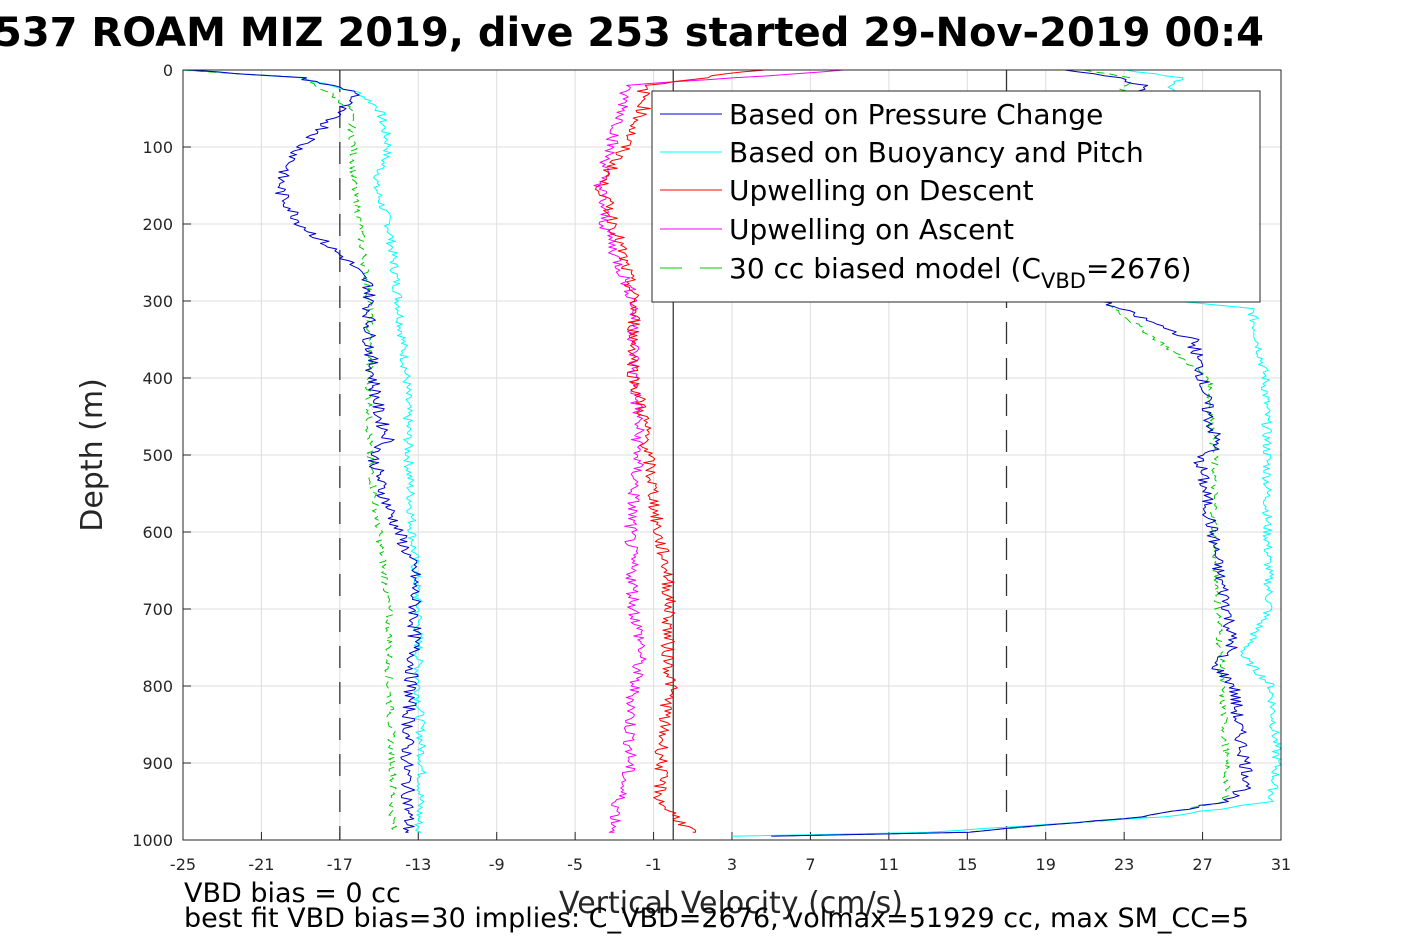  What do you see at coordinates (157, 455) in the screenshot?
I see `y-tick-label: 500` at bounding box center [157, 455].